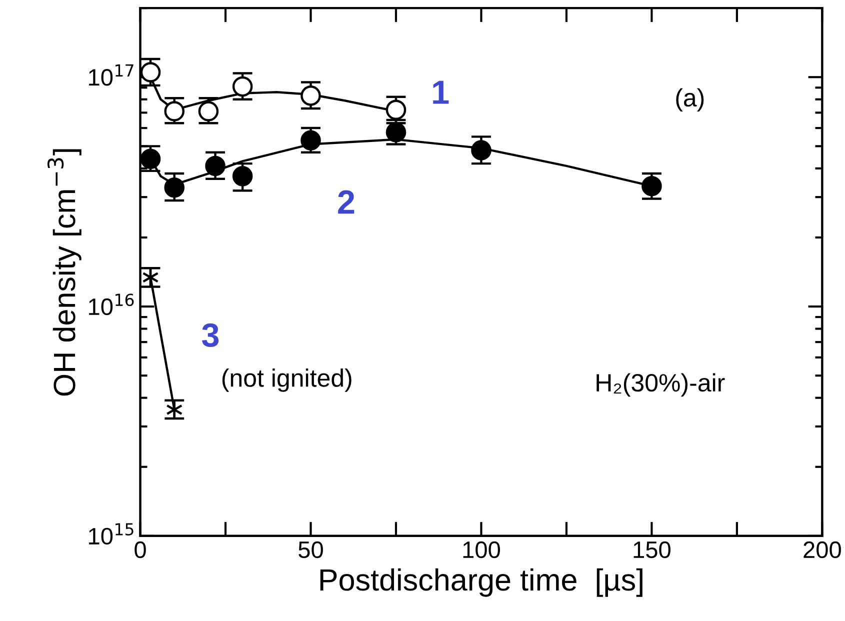 This screenshot has width=845, height=621. I want to click on series-label: 2, so click(346, 202).